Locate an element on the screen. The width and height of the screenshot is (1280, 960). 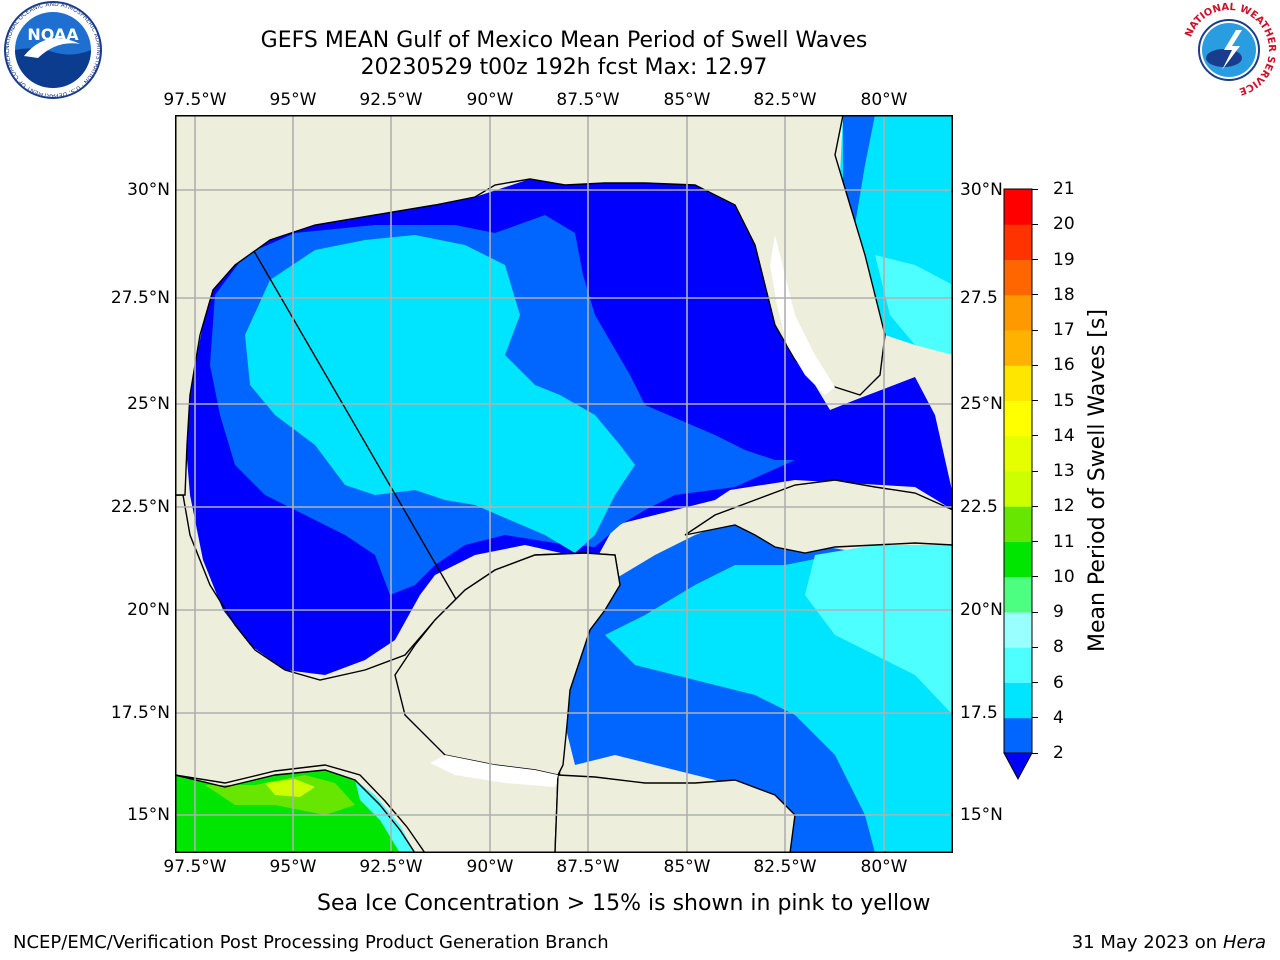
lon-label-top: 95°W is located at coordinates (293, 100).